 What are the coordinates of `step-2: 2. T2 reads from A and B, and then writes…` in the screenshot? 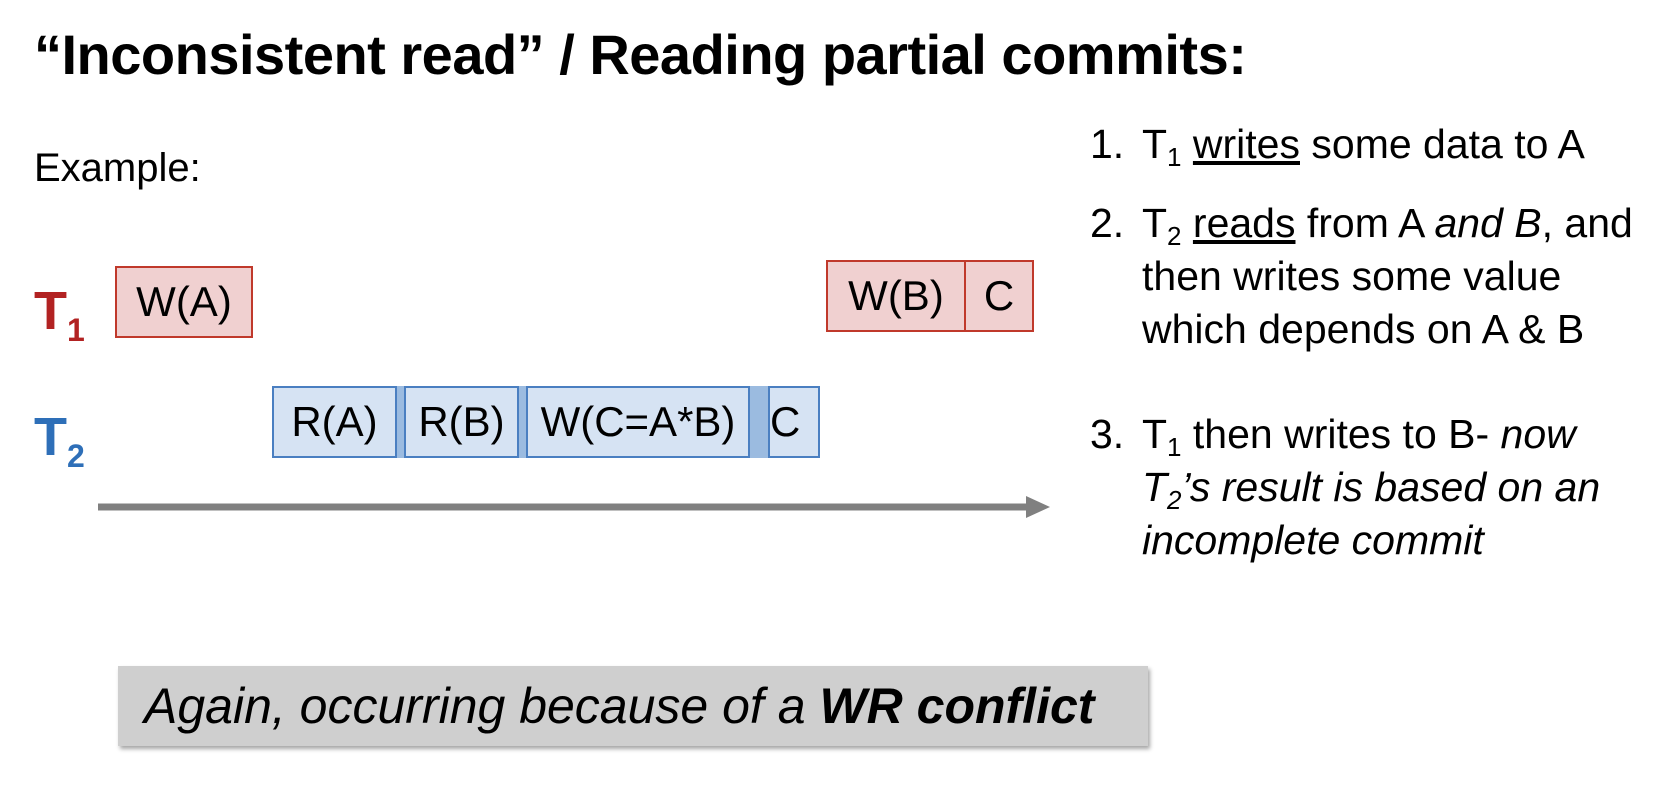 It's located at (1361, 276).